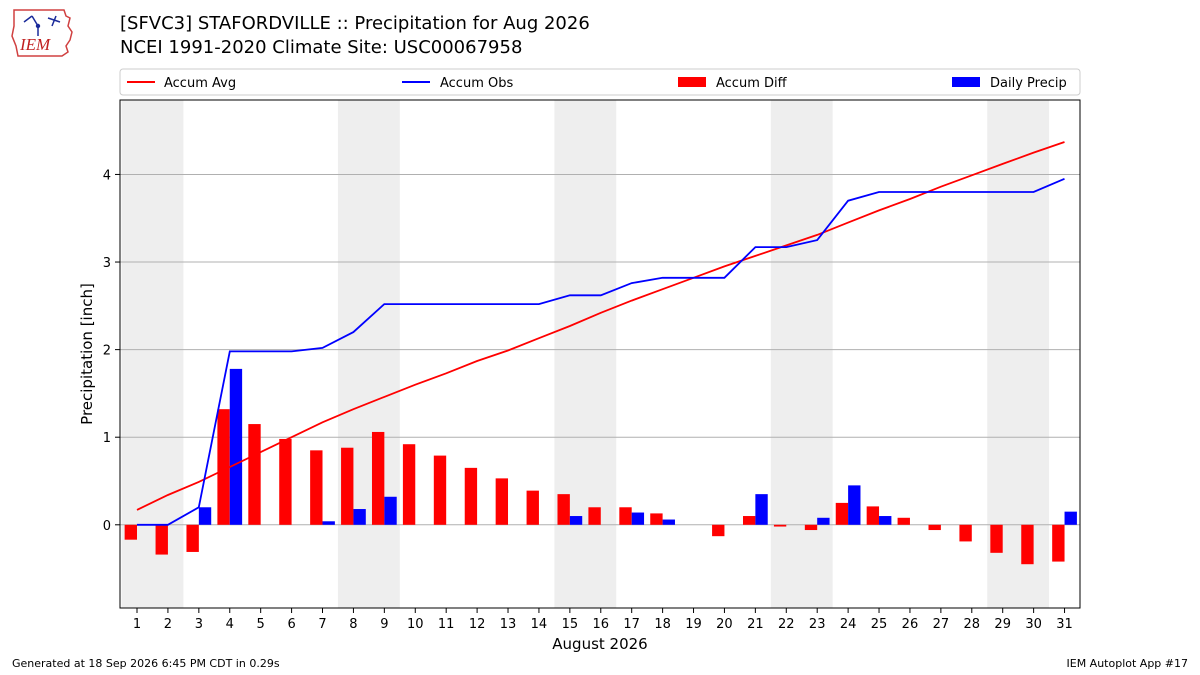 The width and height of the screenshot is (1200, 675). What do you see at coordinates (724, 624) in the screenshot?
I see `x-tick-label: 20` at bounding box center [724, 624].